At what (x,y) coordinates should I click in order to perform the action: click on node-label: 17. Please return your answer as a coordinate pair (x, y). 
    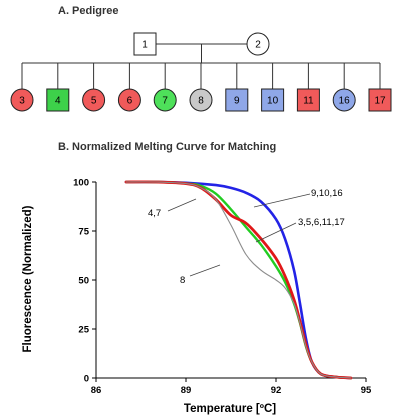
    Looking at the image, I should click on (380, 101).